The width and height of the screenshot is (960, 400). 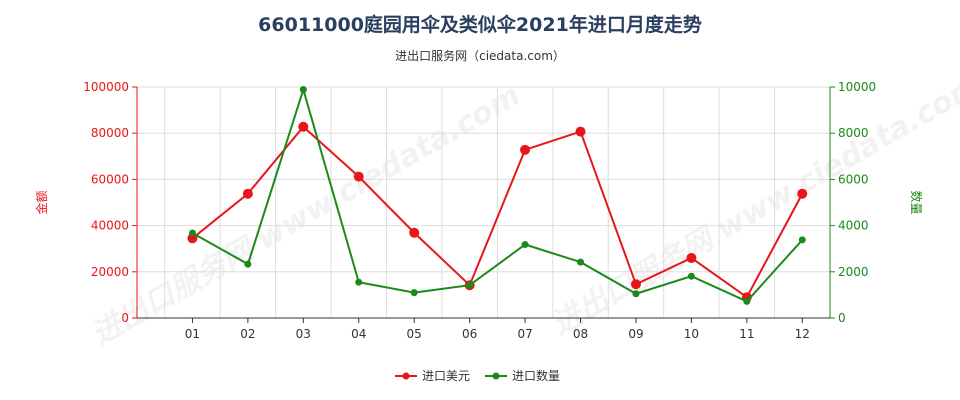 I want to click on x-tick-label: 08, so click(x=580, y=334).